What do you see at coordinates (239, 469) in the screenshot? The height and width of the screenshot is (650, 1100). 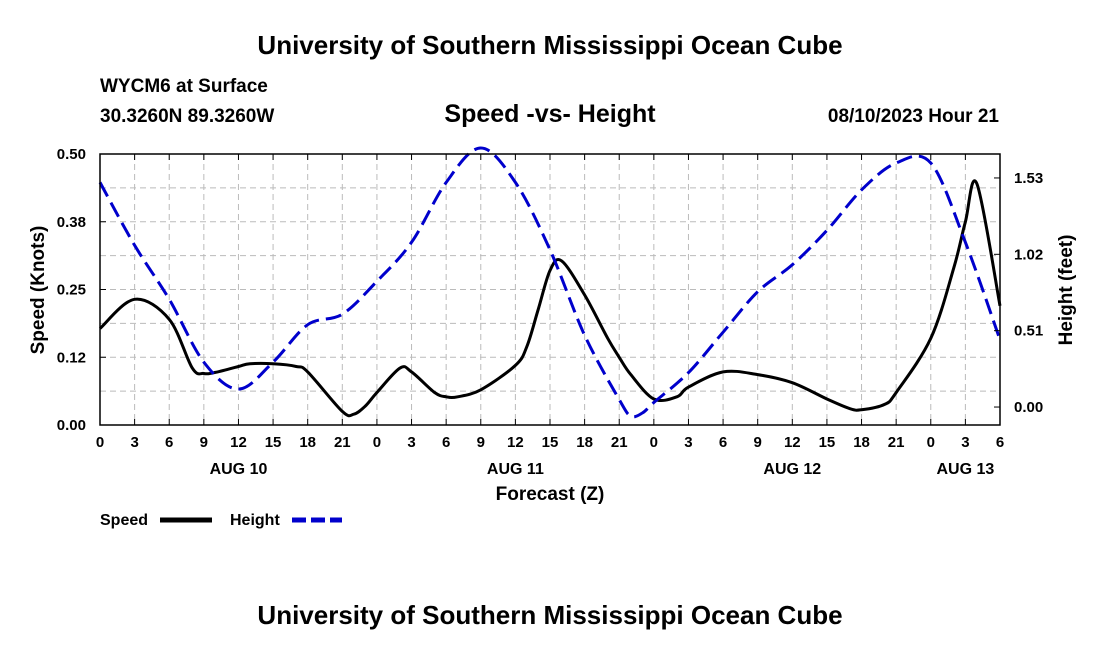 I see `day-label: AUG 10` at bounding box center [239, 469].